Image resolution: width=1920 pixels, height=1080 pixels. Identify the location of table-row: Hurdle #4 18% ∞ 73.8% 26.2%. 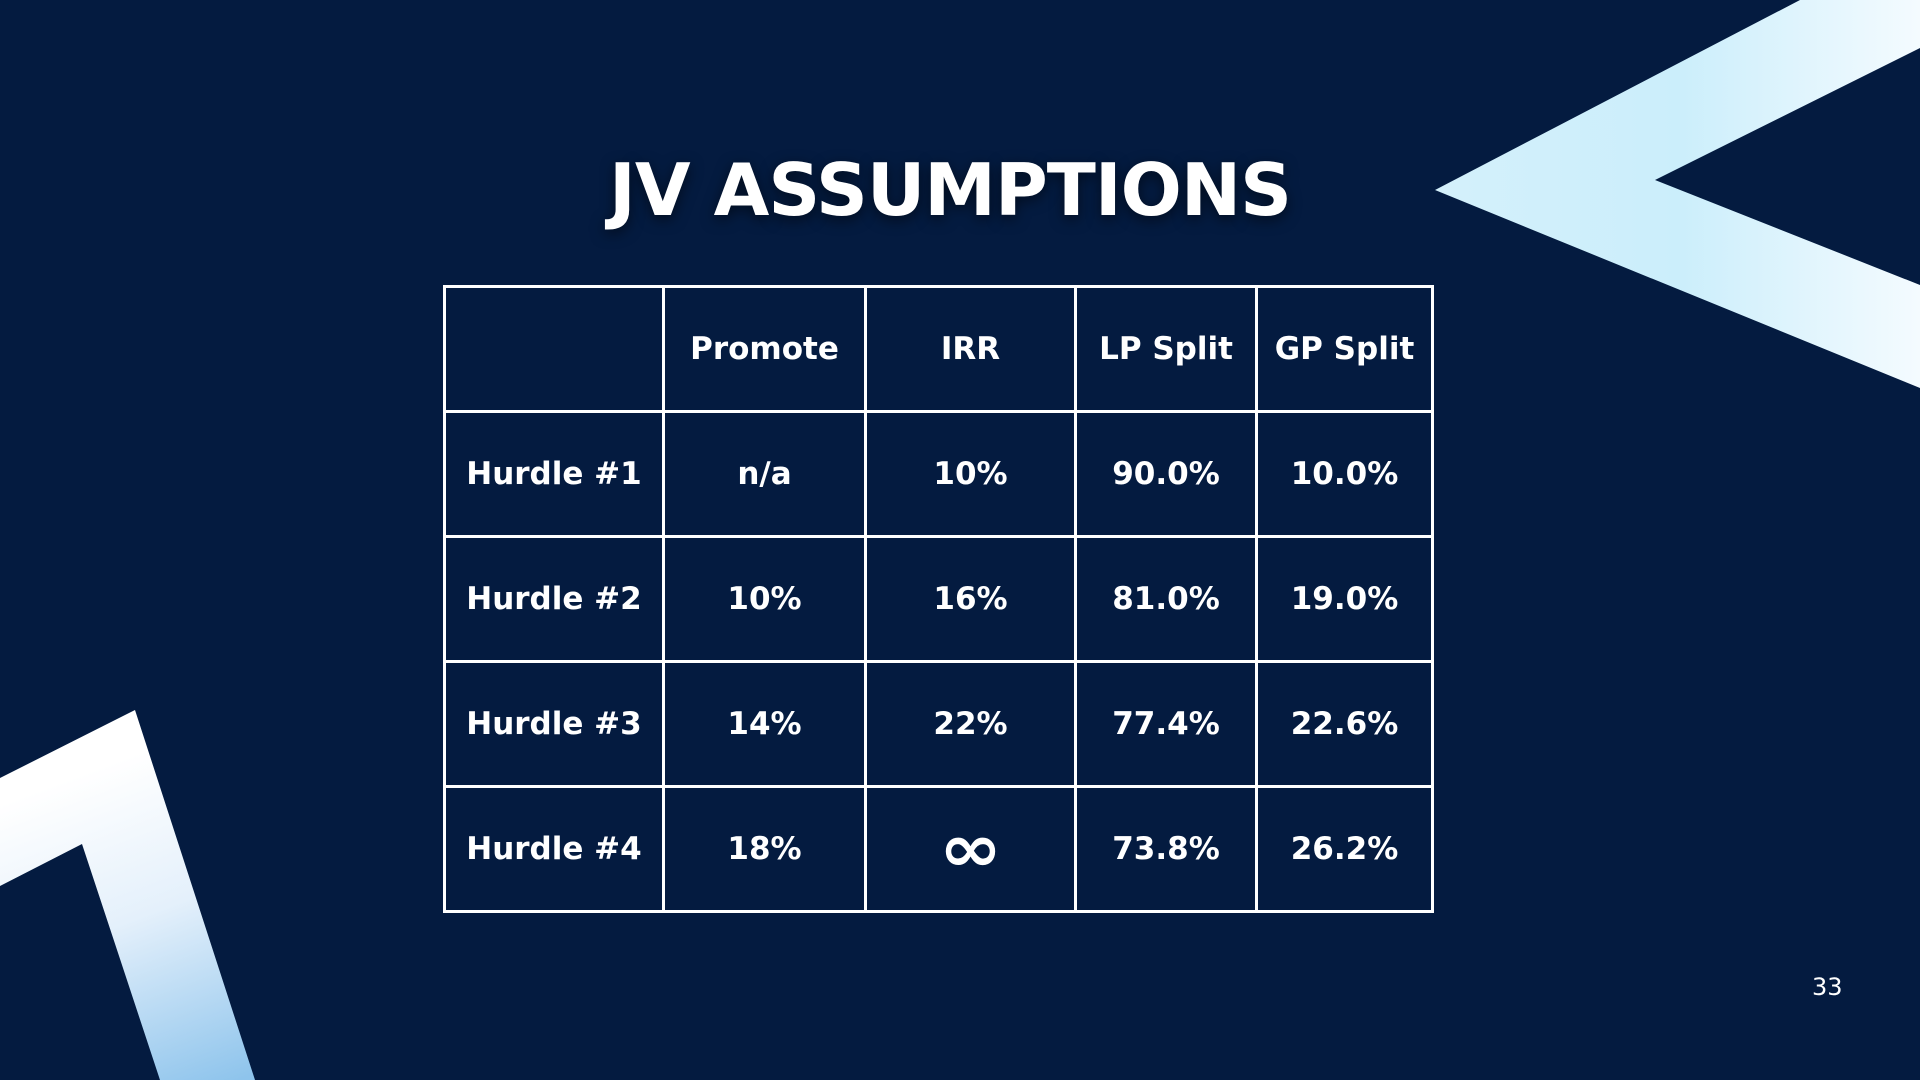
(938, 849).